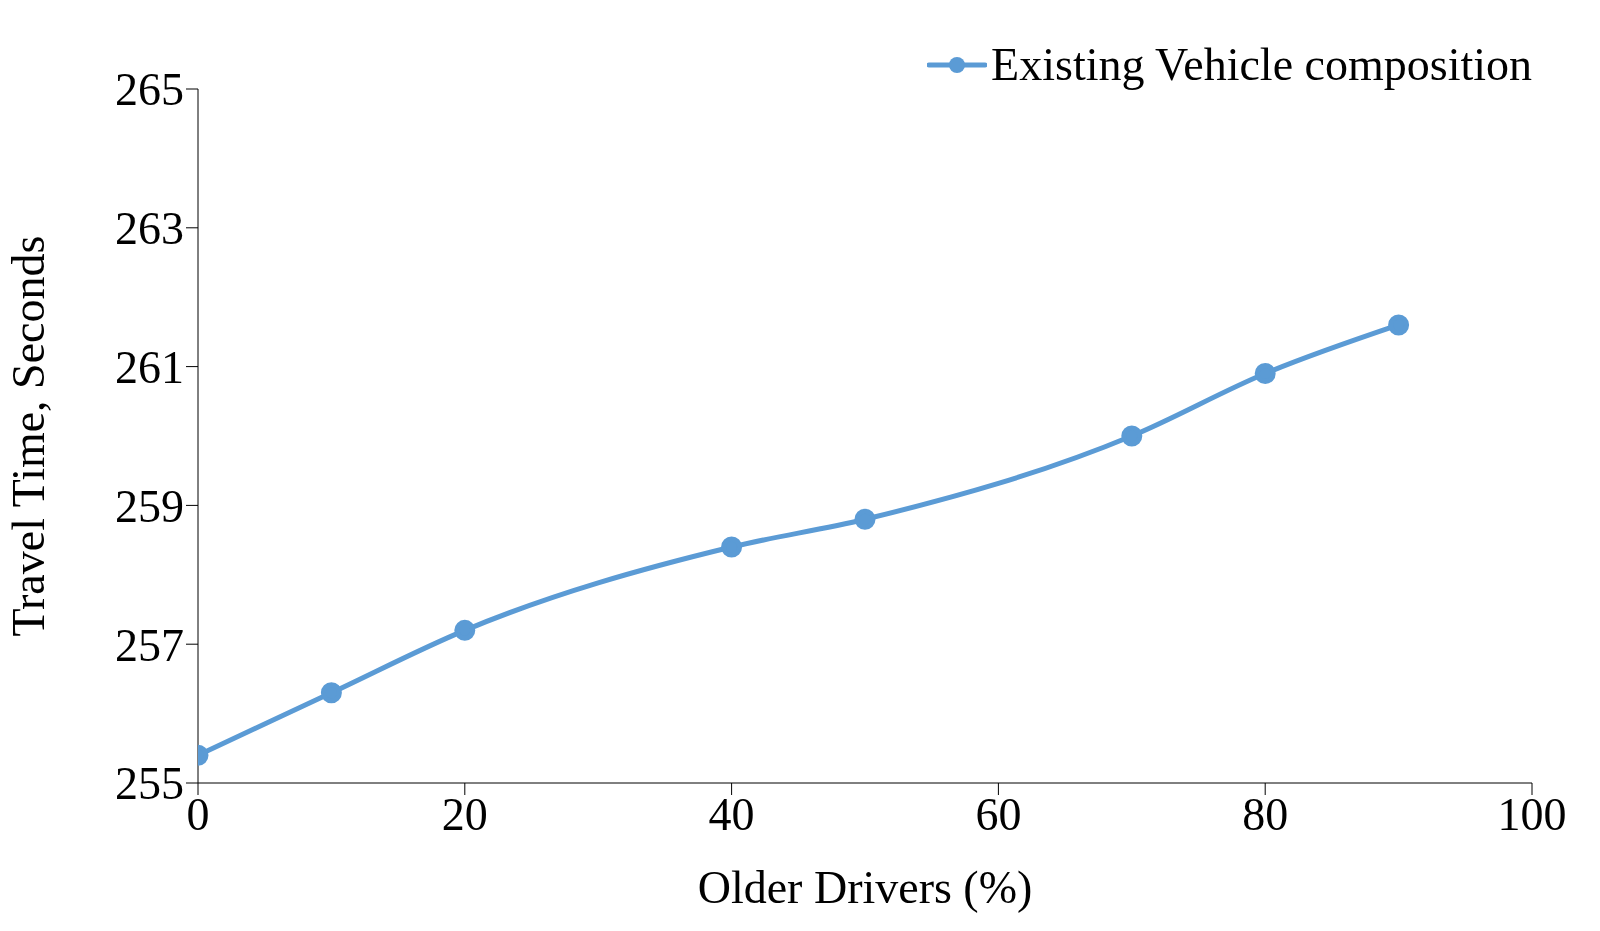  What do you see at coordinates (731, 814) in the screenshot?
I see `x-tick-label: 40` at bounding box center [731, 814].